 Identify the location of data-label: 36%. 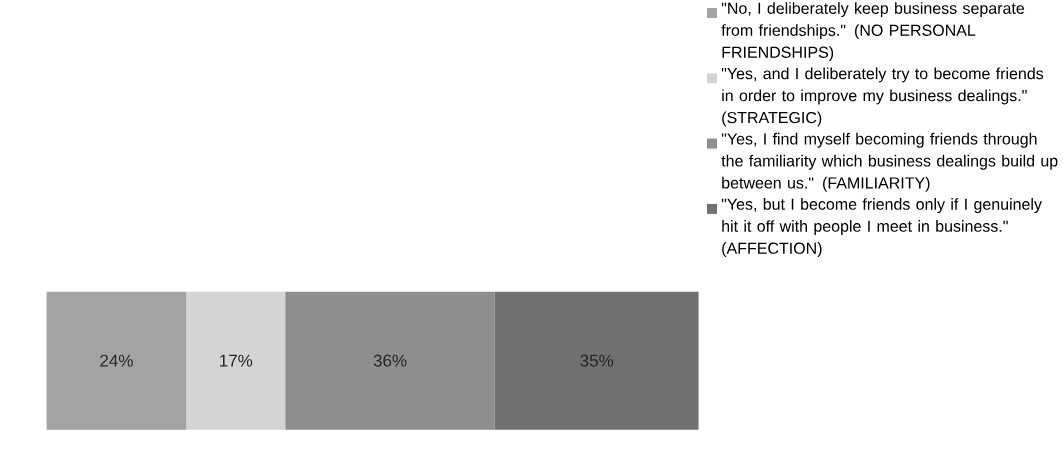
(390, 360).